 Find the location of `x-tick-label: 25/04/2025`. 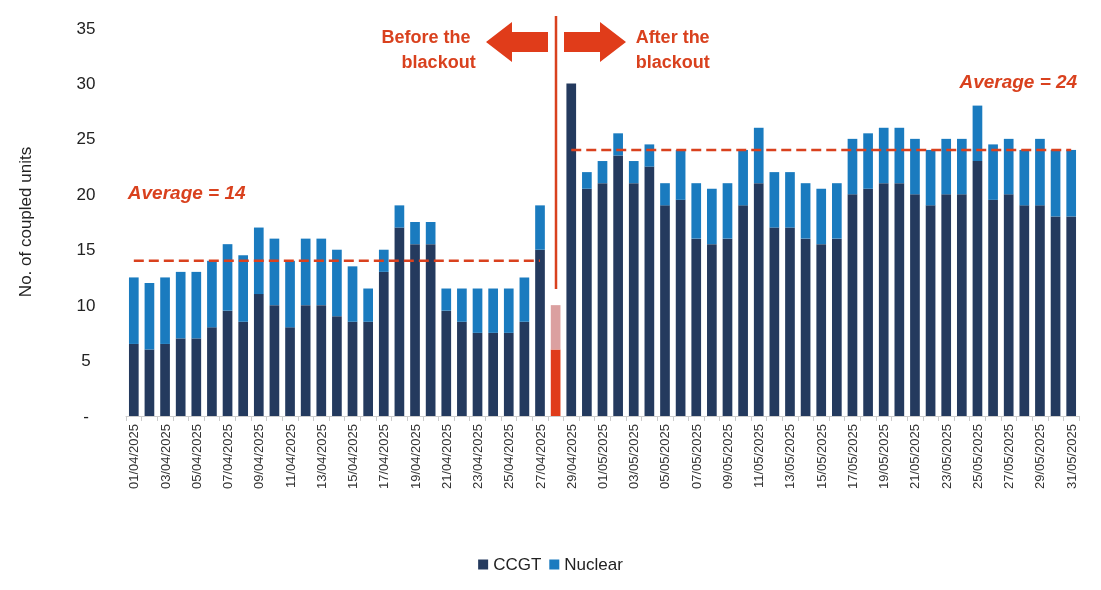

x-tick-label: 25/04/2025 is located at coordinates (509, 457).